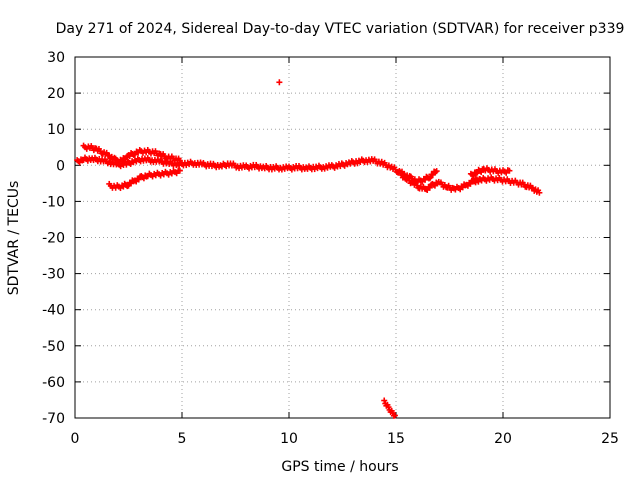 Image resolution: width=640 pixels, height=480 pixels. I want to click on y-tick-label: -50, so click(53, 347).